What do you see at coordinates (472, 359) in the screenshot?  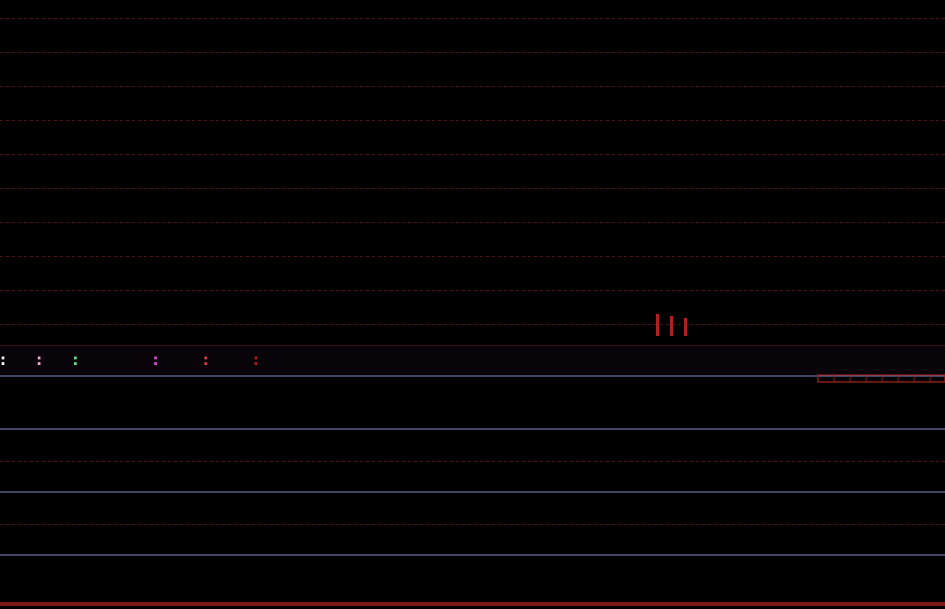 I see `indicator-readout-strip: : : : : : :` at bounding box center [472, 359].